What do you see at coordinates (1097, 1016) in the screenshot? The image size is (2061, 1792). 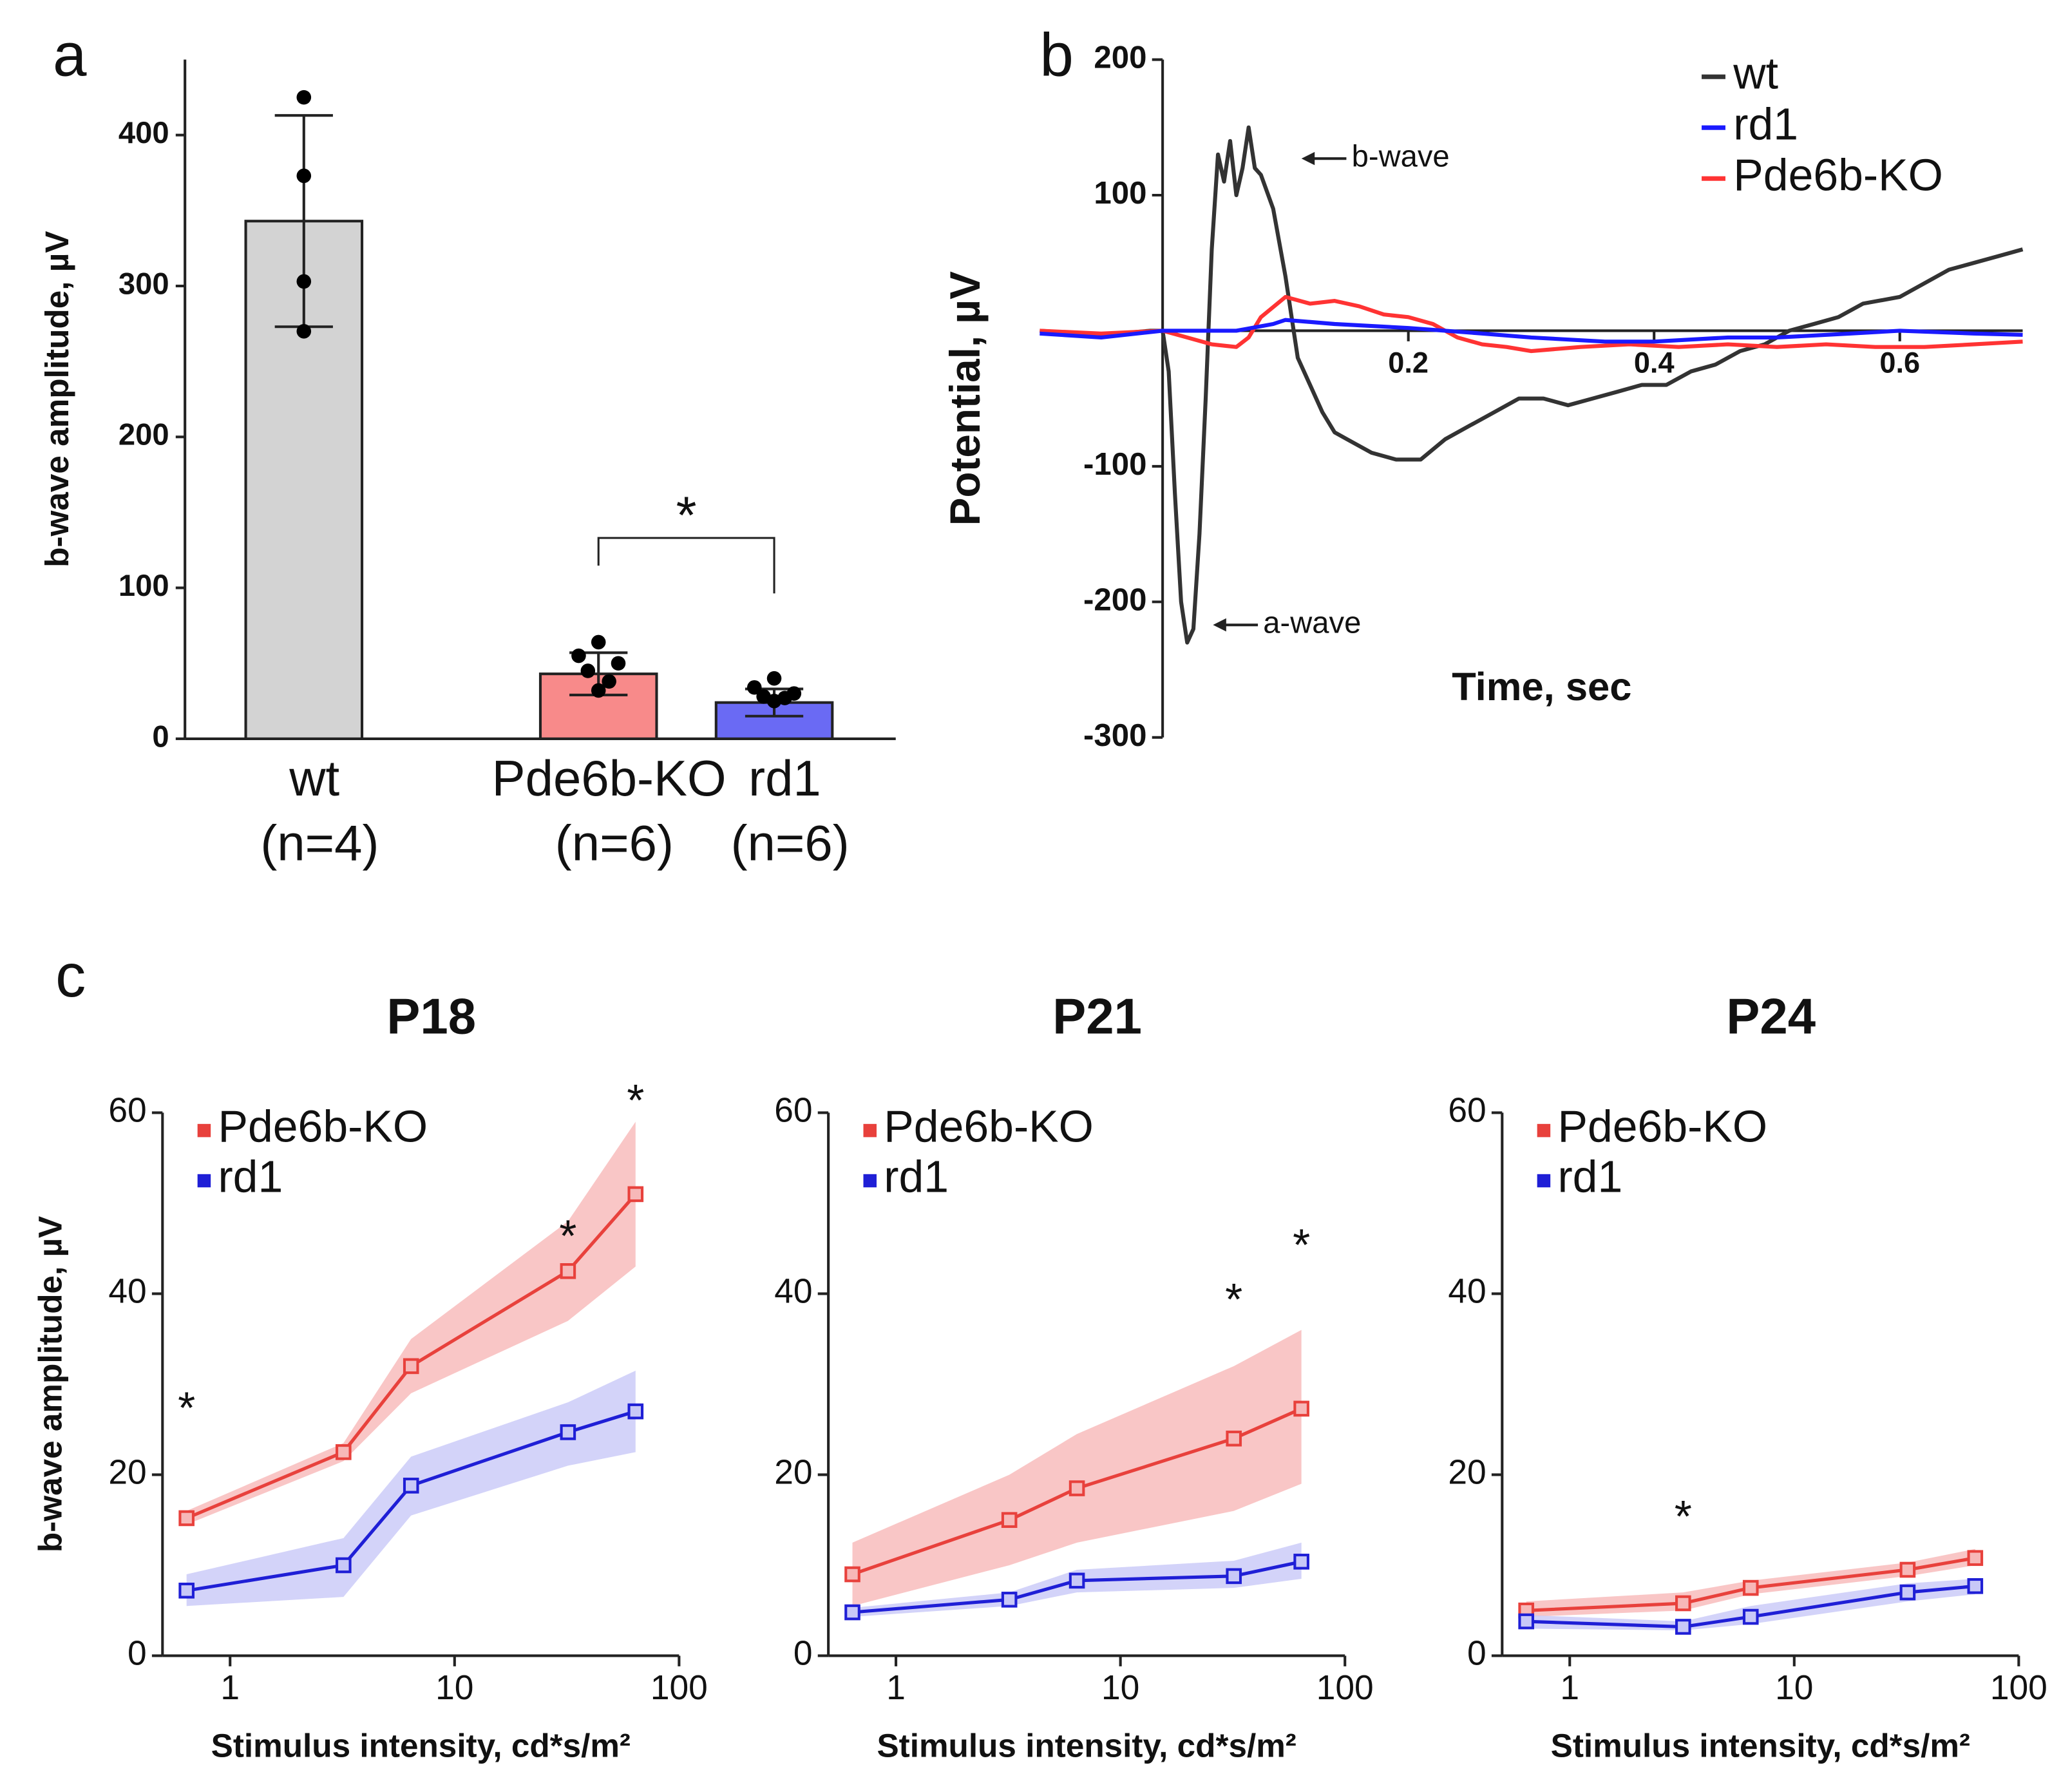 I see `chart-title: P21` at bounding box center [1097, 1016].